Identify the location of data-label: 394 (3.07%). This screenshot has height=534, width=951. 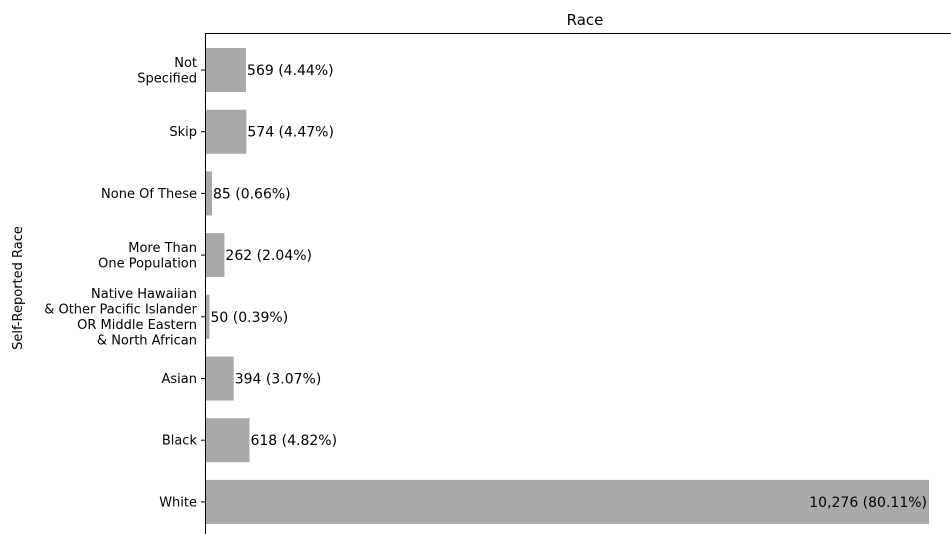
(278, 380).